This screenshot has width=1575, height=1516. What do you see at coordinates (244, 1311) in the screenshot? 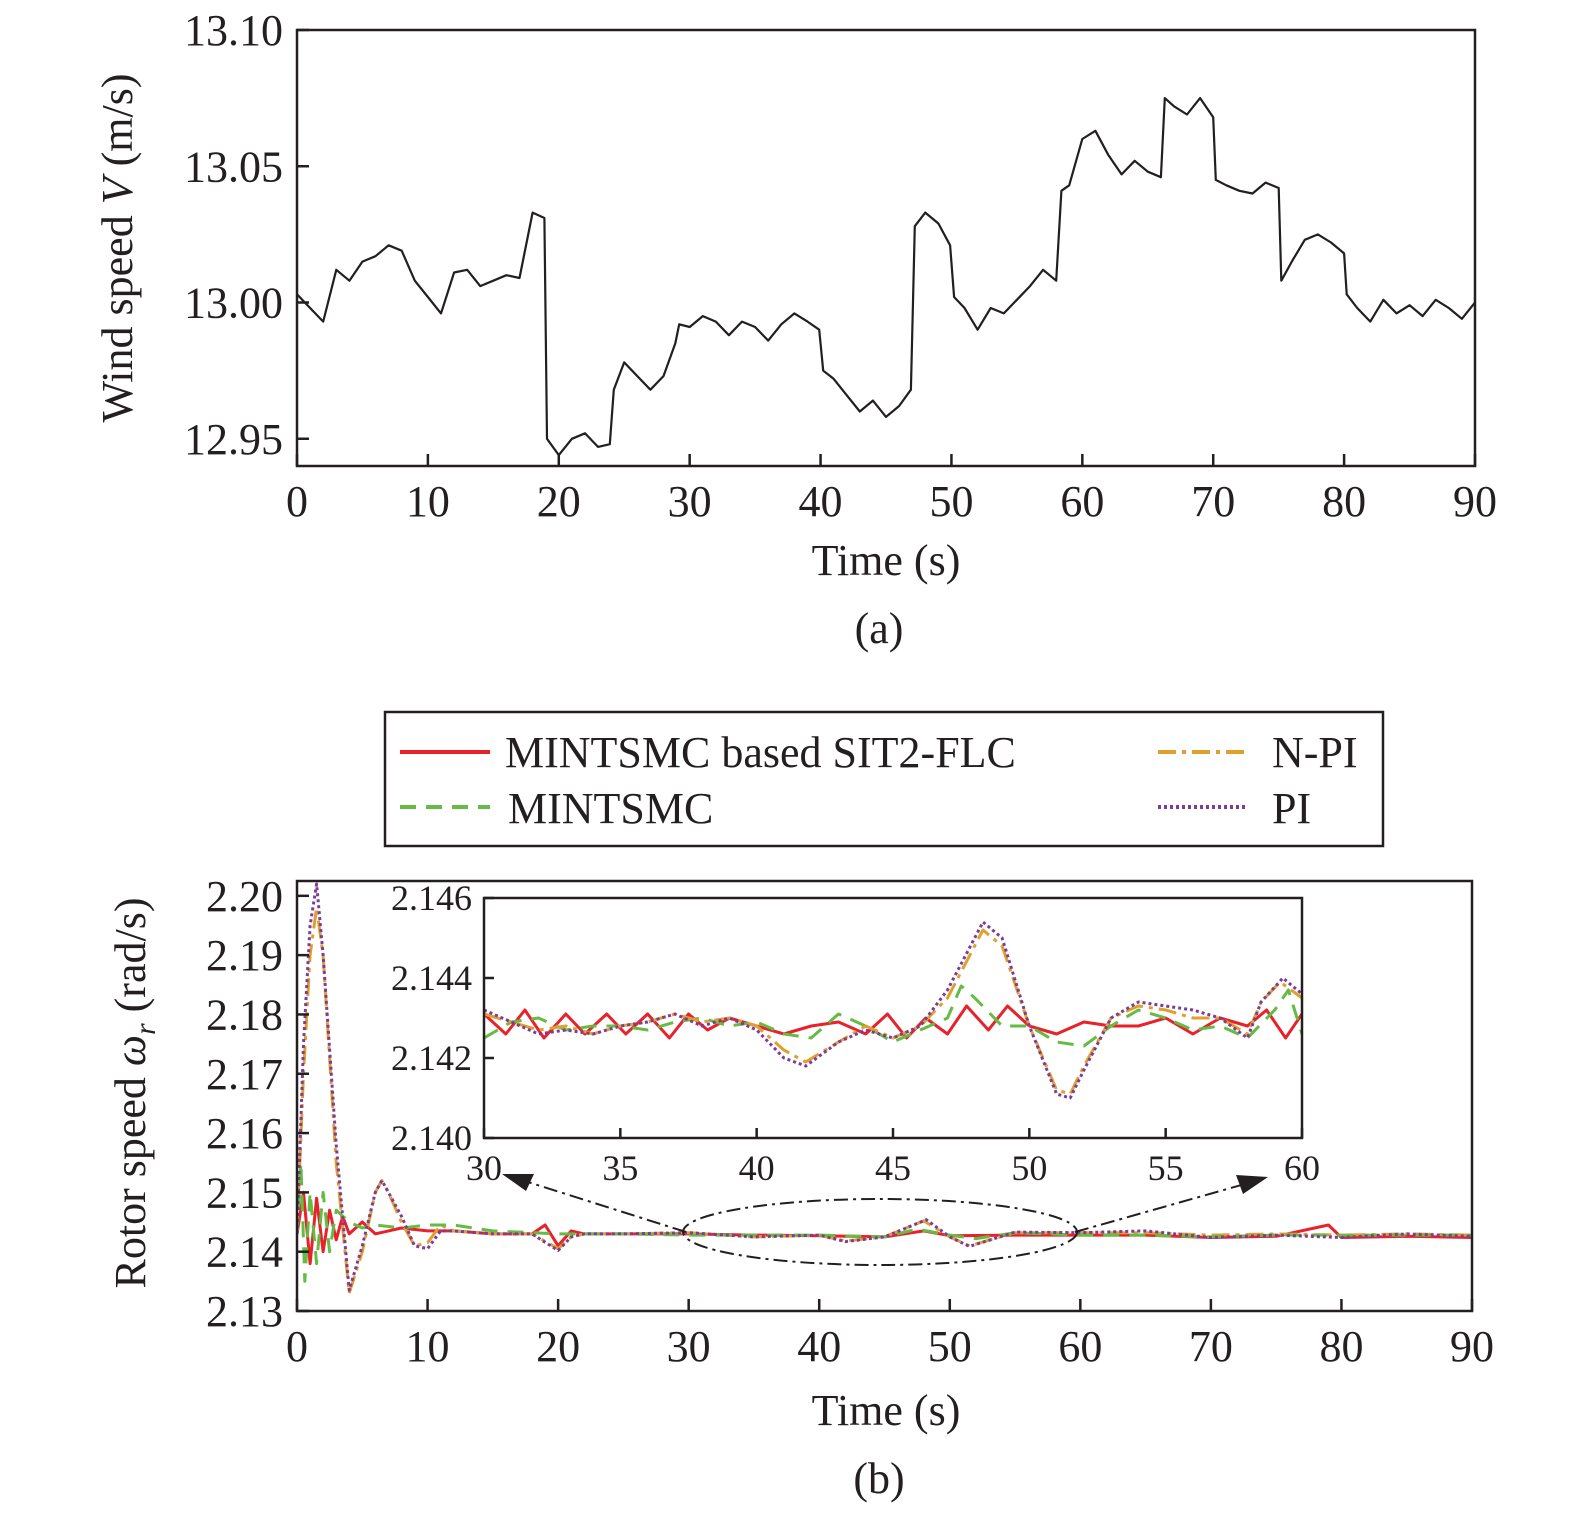
I see `b-y-tick-label: 2.13` at bounding box center [244, 1311].